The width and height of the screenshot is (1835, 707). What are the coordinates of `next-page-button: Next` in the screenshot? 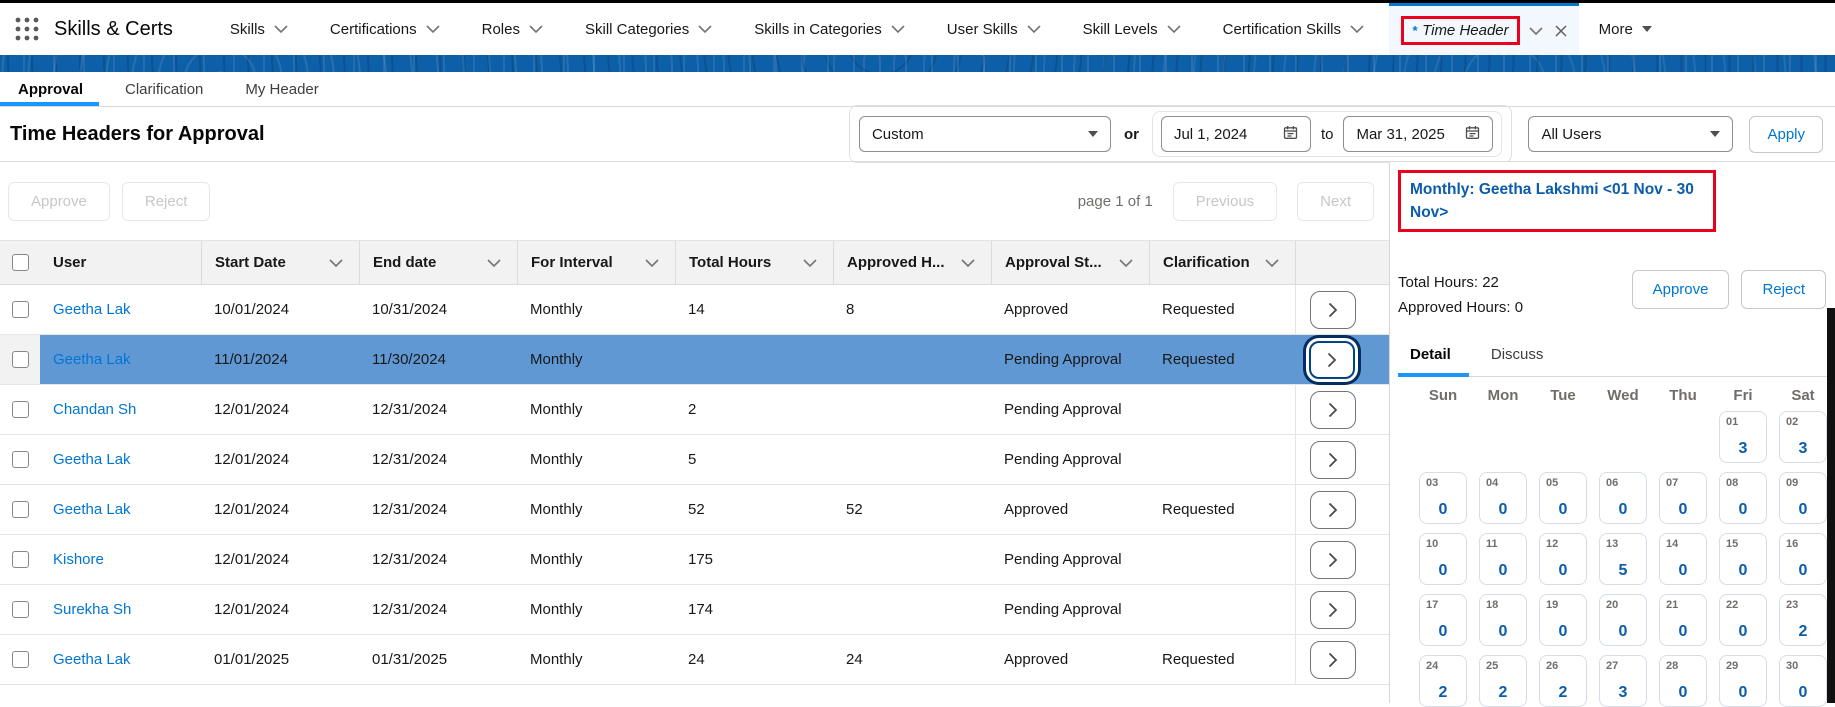 It's located at (1335, 201).